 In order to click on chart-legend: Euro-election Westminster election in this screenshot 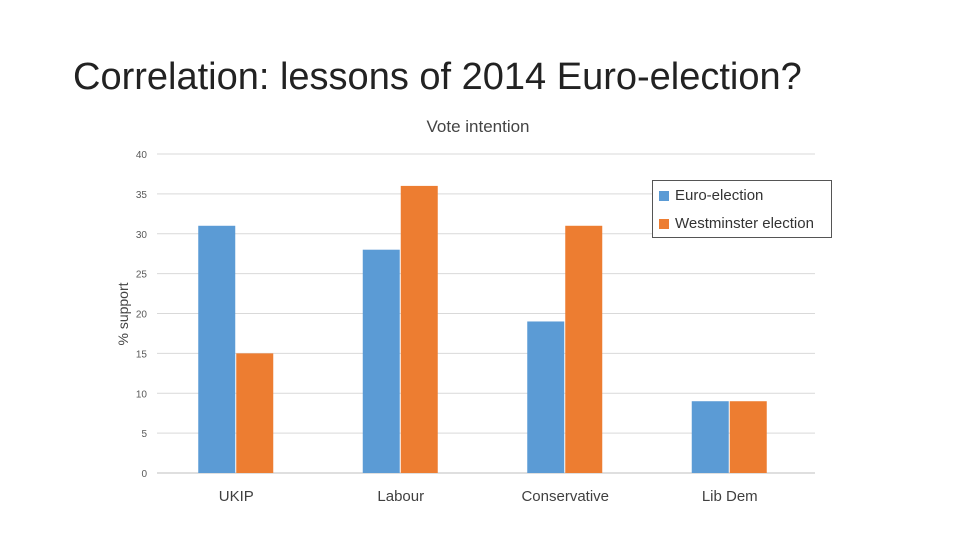, I will do `click(742, 209)`.